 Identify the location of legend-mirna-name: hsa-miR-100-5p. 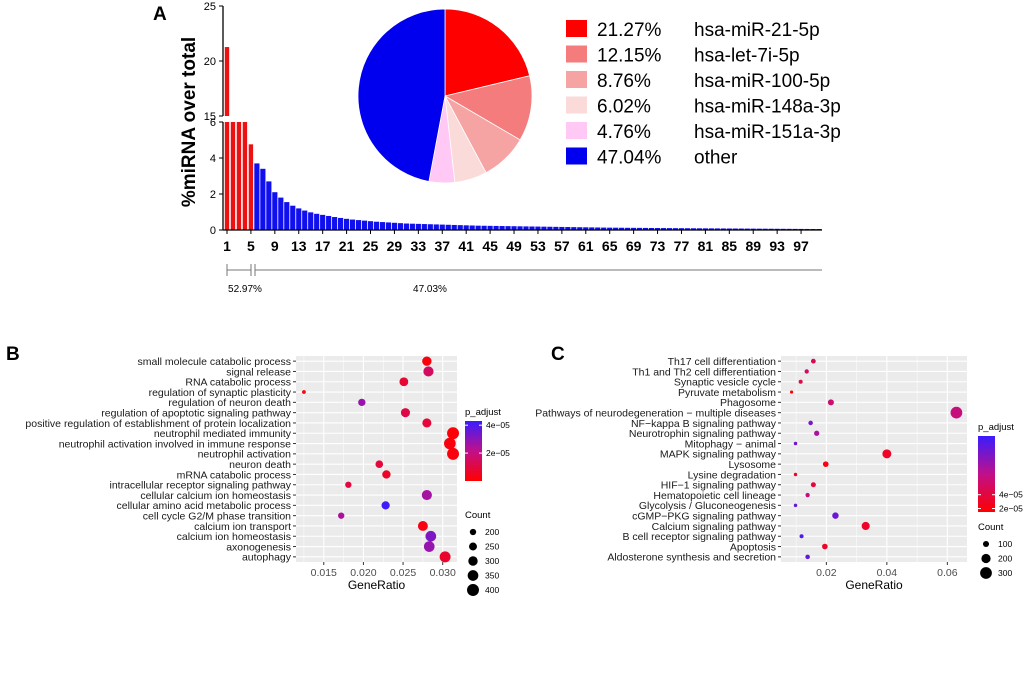
(762, 81).